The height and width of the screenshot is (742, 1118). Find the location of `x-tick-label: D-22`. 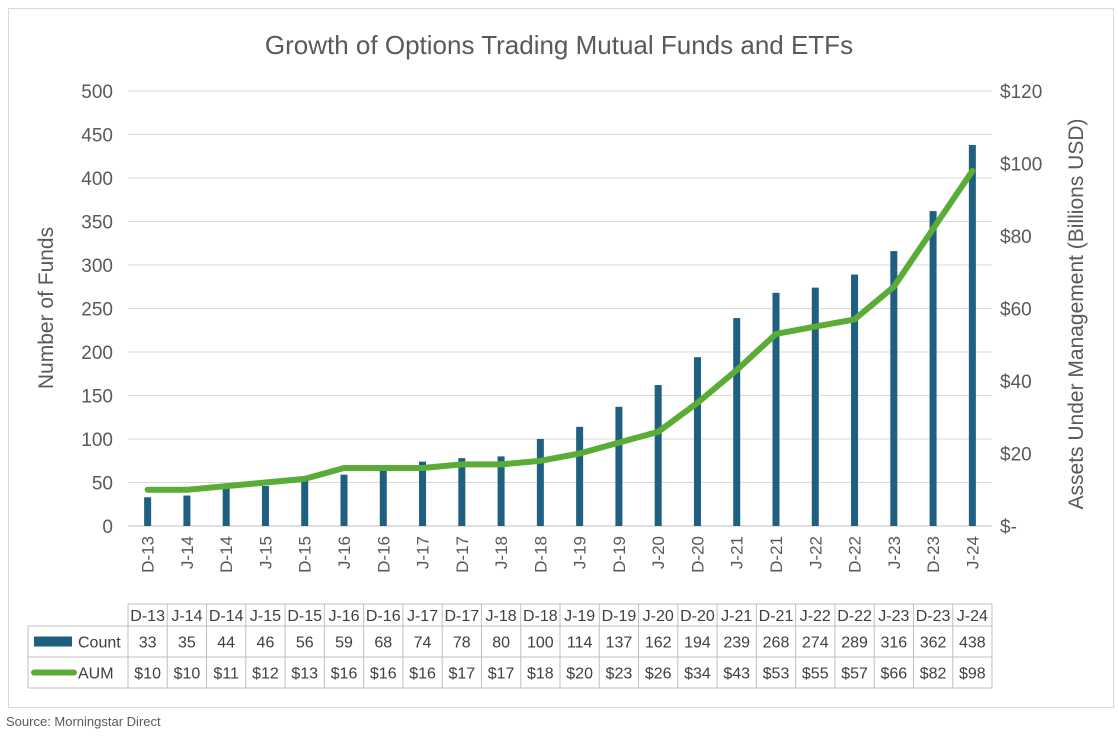

x-tick-label: D-22 is located at coordinates (855, 554).